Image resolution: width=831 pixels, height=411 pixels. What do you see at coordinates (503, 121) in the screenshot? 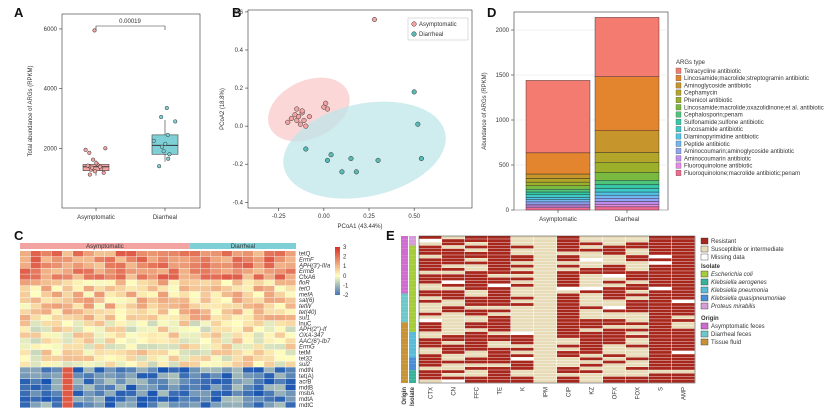
I see `y-tick-label: 1000` at bounding box center [503, 121].